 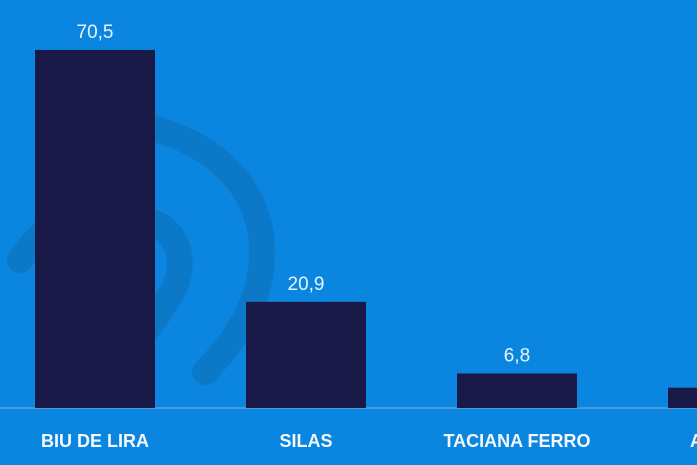 What do you see at coordinates (517, 355) in the screenshot?
I see `value-label-2: 6,8` at bounding box center [517, 355].